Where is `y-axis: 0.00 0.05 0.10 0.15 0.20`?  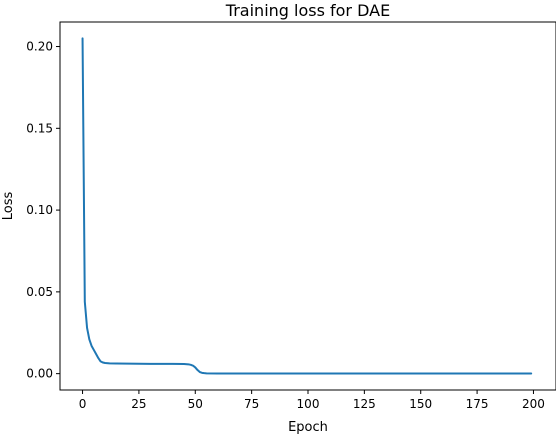 y-axis: 0.00 0.05 0.10 0.15 0.20 is located at coordinates (43, 210).